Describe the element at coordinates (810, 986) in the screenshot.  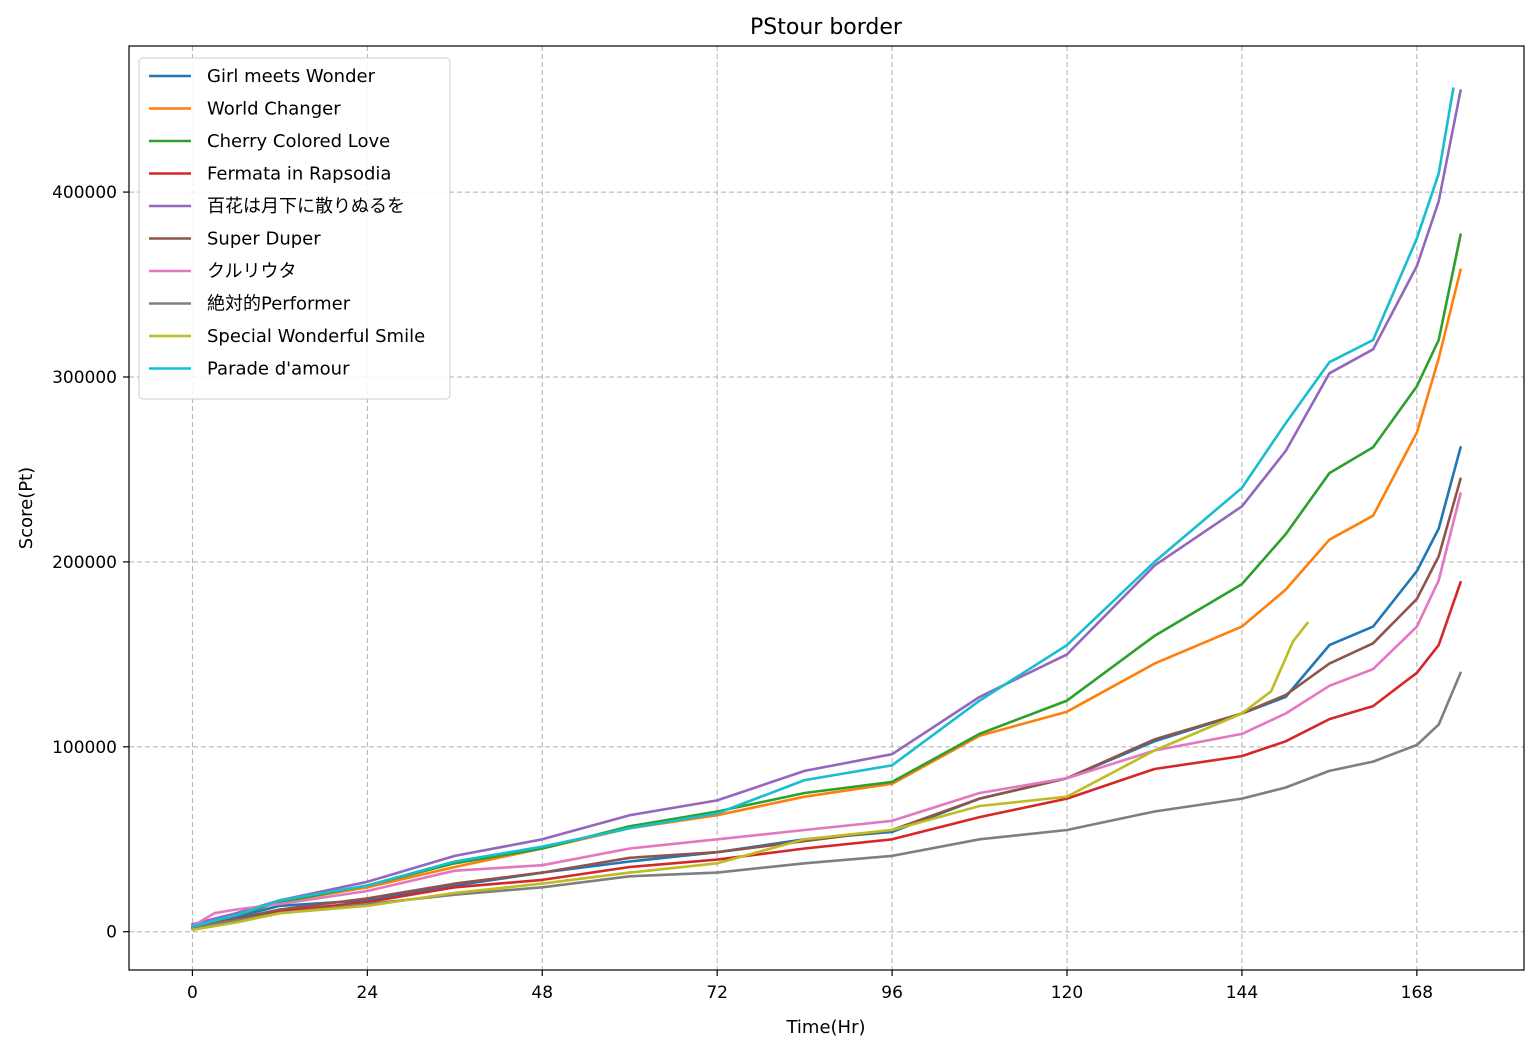
I see `x-axis-ticks: 0 24 48 72 96 120 144 168` at that location.